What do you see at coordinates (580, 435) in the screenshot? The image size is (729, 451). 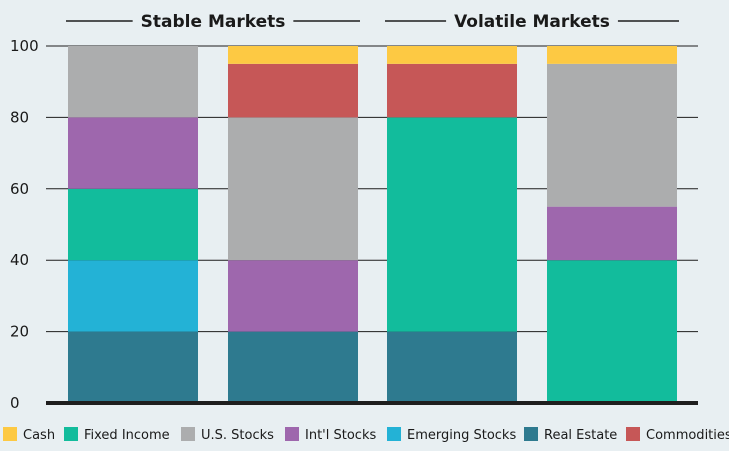 I see `legend-label-real-estate: Real Estate` at bounding box center [580, 435].